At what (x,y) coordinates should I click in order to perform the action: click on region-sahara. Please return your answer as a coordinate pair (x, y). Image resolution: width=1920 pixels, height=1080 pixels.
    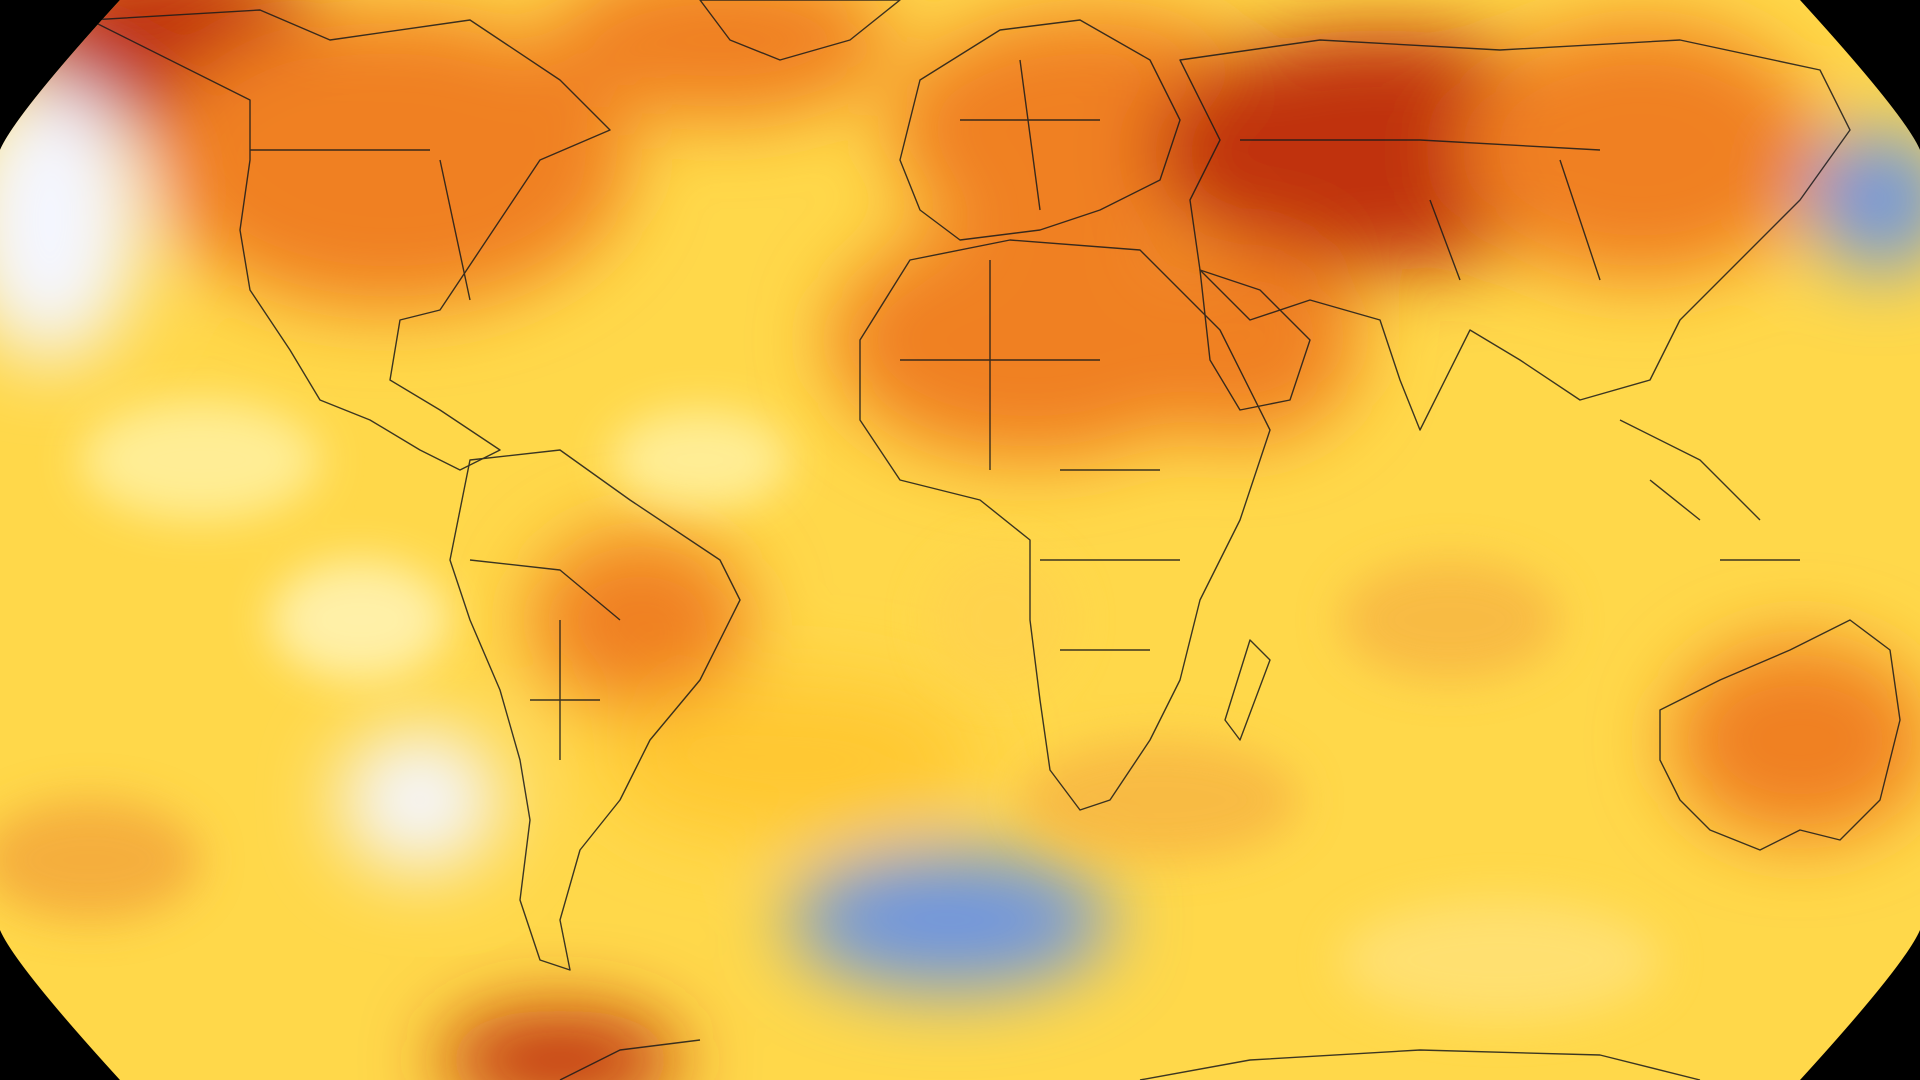
    Looking at the image, I should click on (1030, 340).